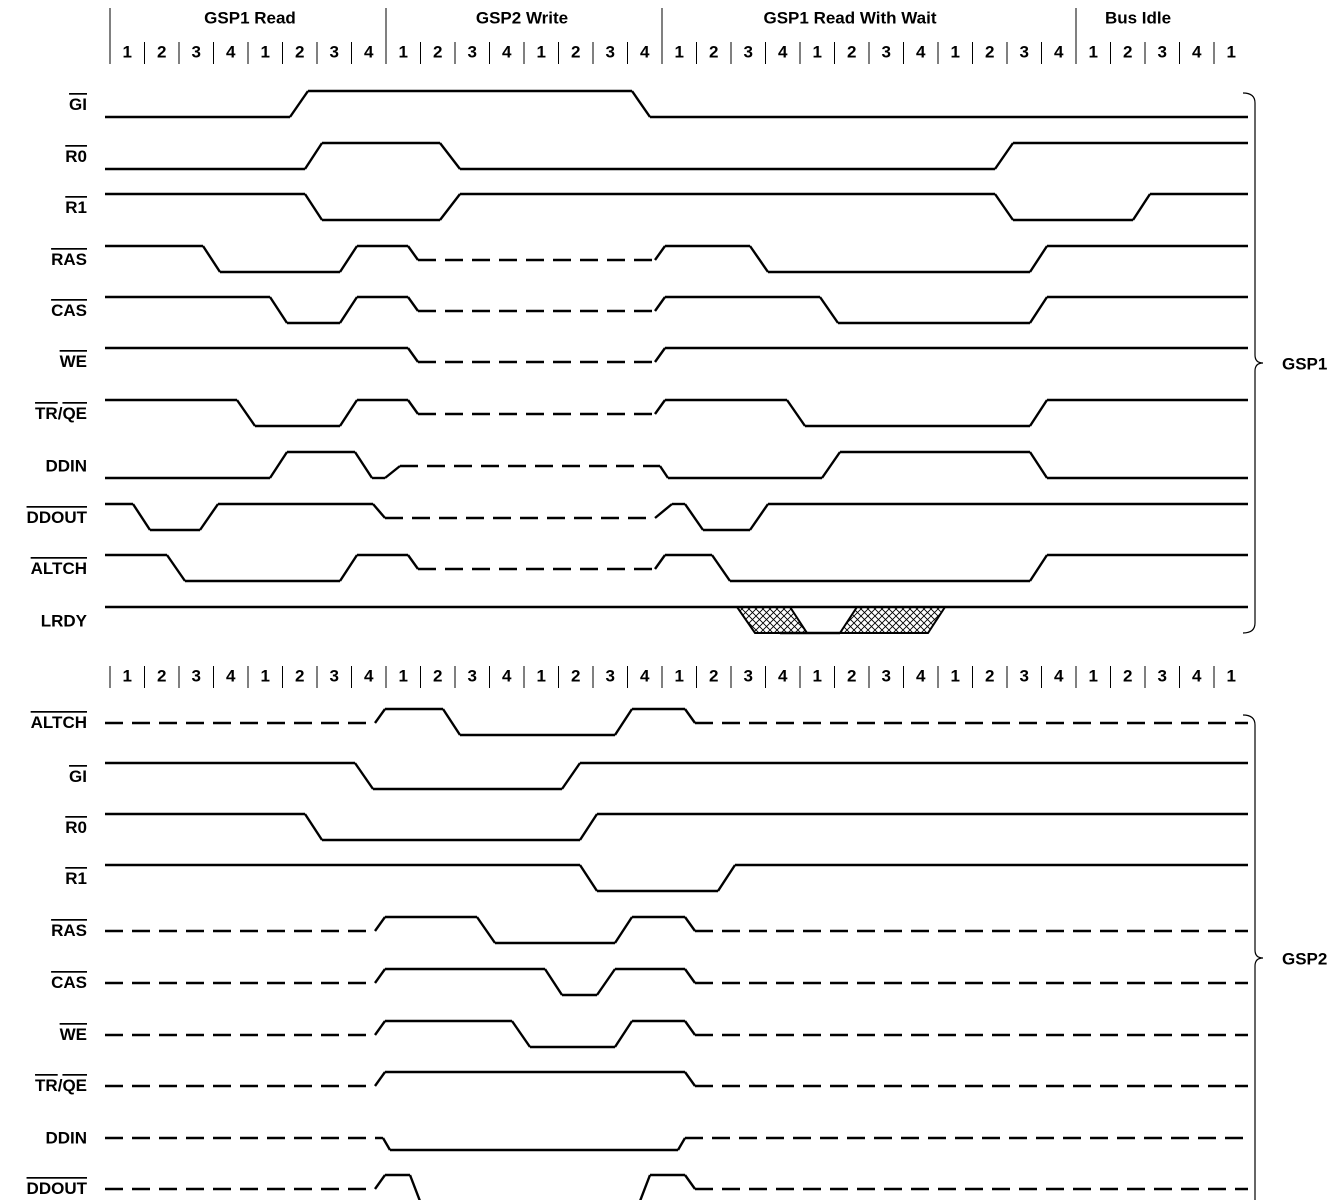  I want to click on signal-label: DDIN, so click(66, 1137).